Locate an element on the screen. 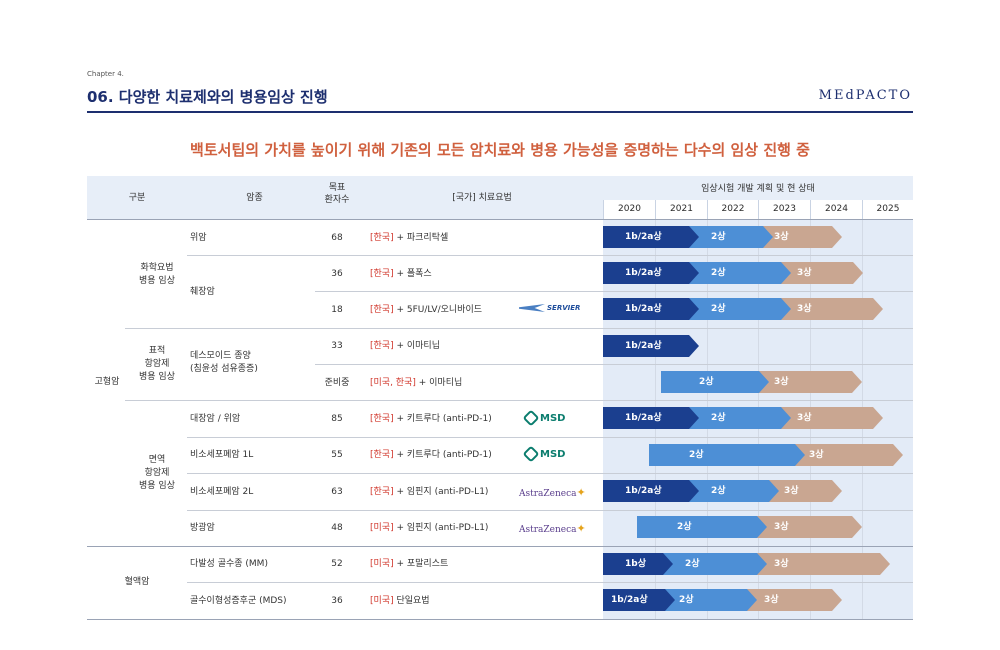 This screenshot has height=650, width=1000. therapy: [한국] + 5FU/LV/오니바이드 is located at coordinates (426, 310).